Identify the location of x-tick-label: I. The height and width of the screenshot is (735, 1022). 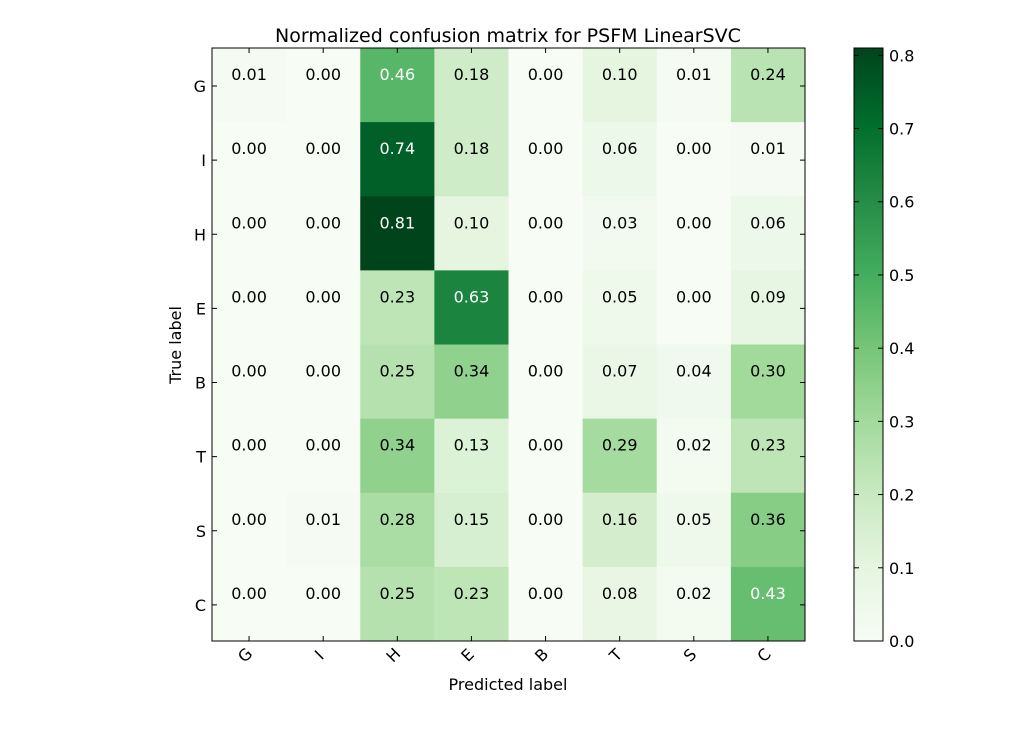
(319, 655).